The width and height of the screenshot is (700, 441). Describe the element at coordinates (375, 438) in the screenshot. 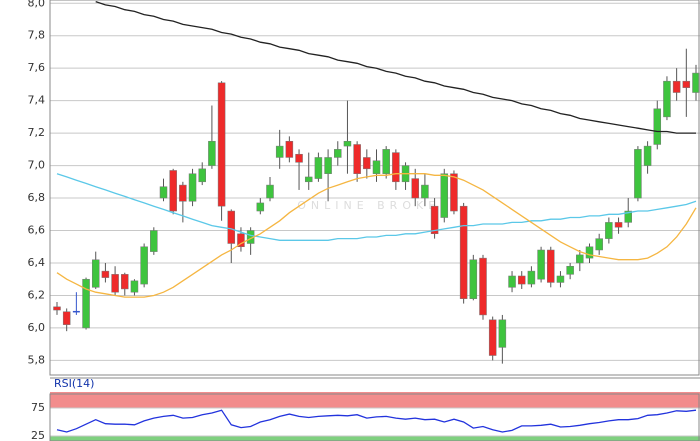

I see `oversold-band` at that location.